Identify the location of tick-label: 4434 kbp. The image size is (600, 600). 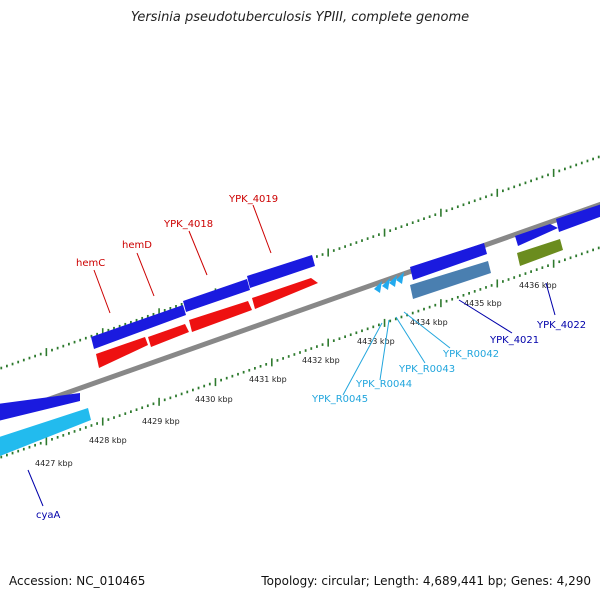
(429, 322).